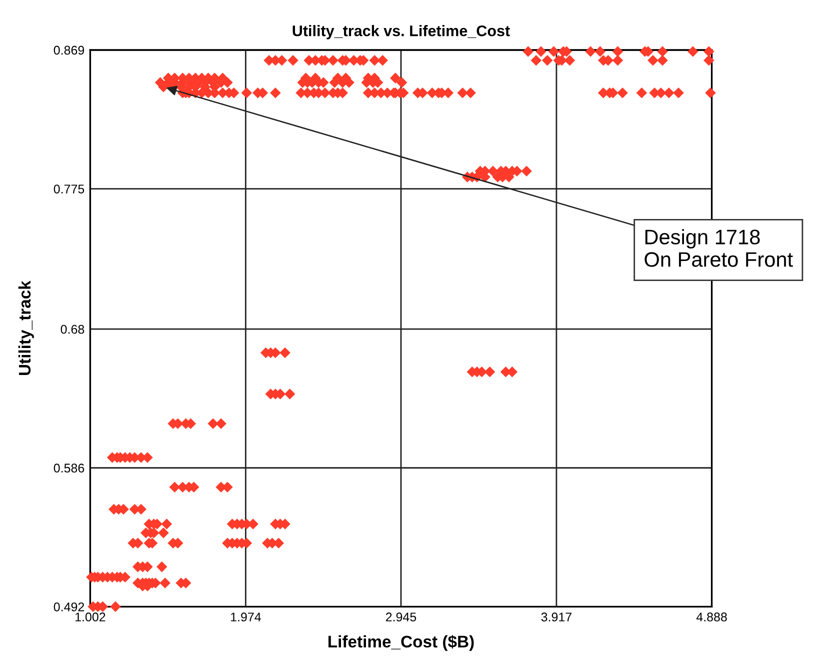  I want to click on y-tick-label: 0.492, so click(69, 607).